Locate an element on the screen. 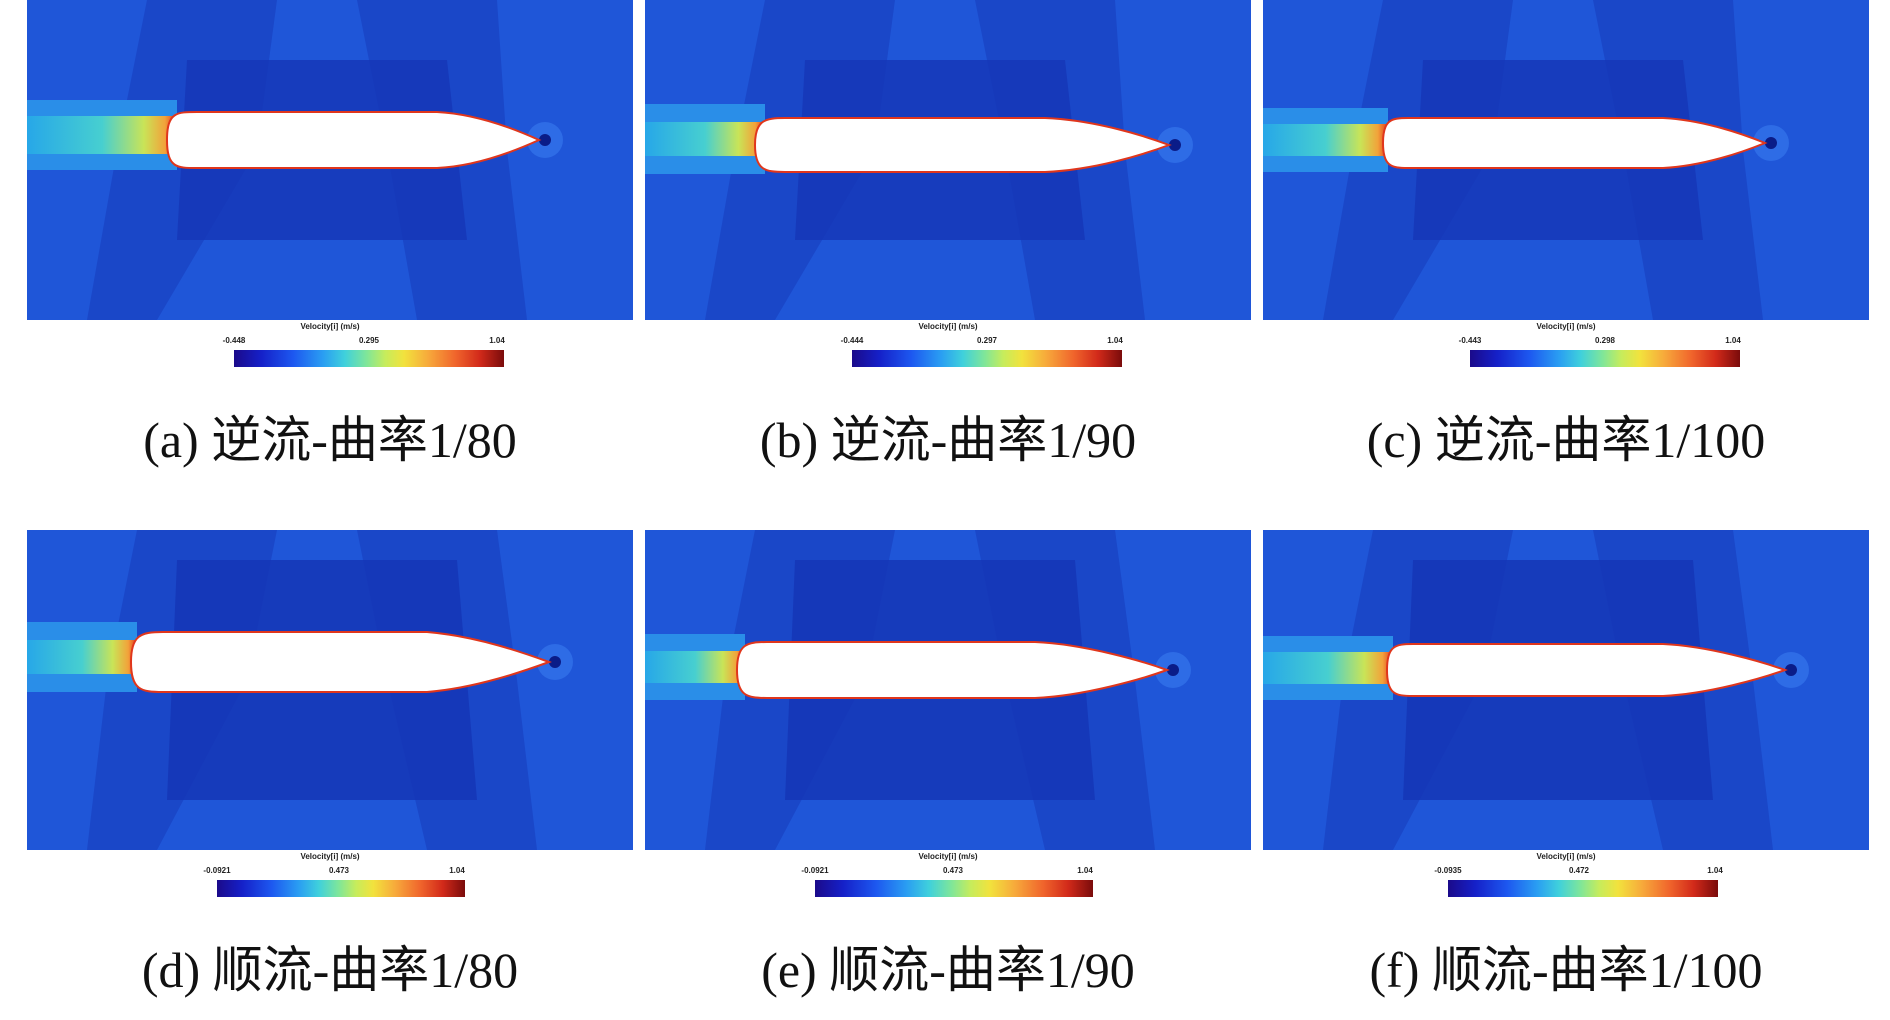  legend-mid: 0.472 is located at coordinates (1579, 870).